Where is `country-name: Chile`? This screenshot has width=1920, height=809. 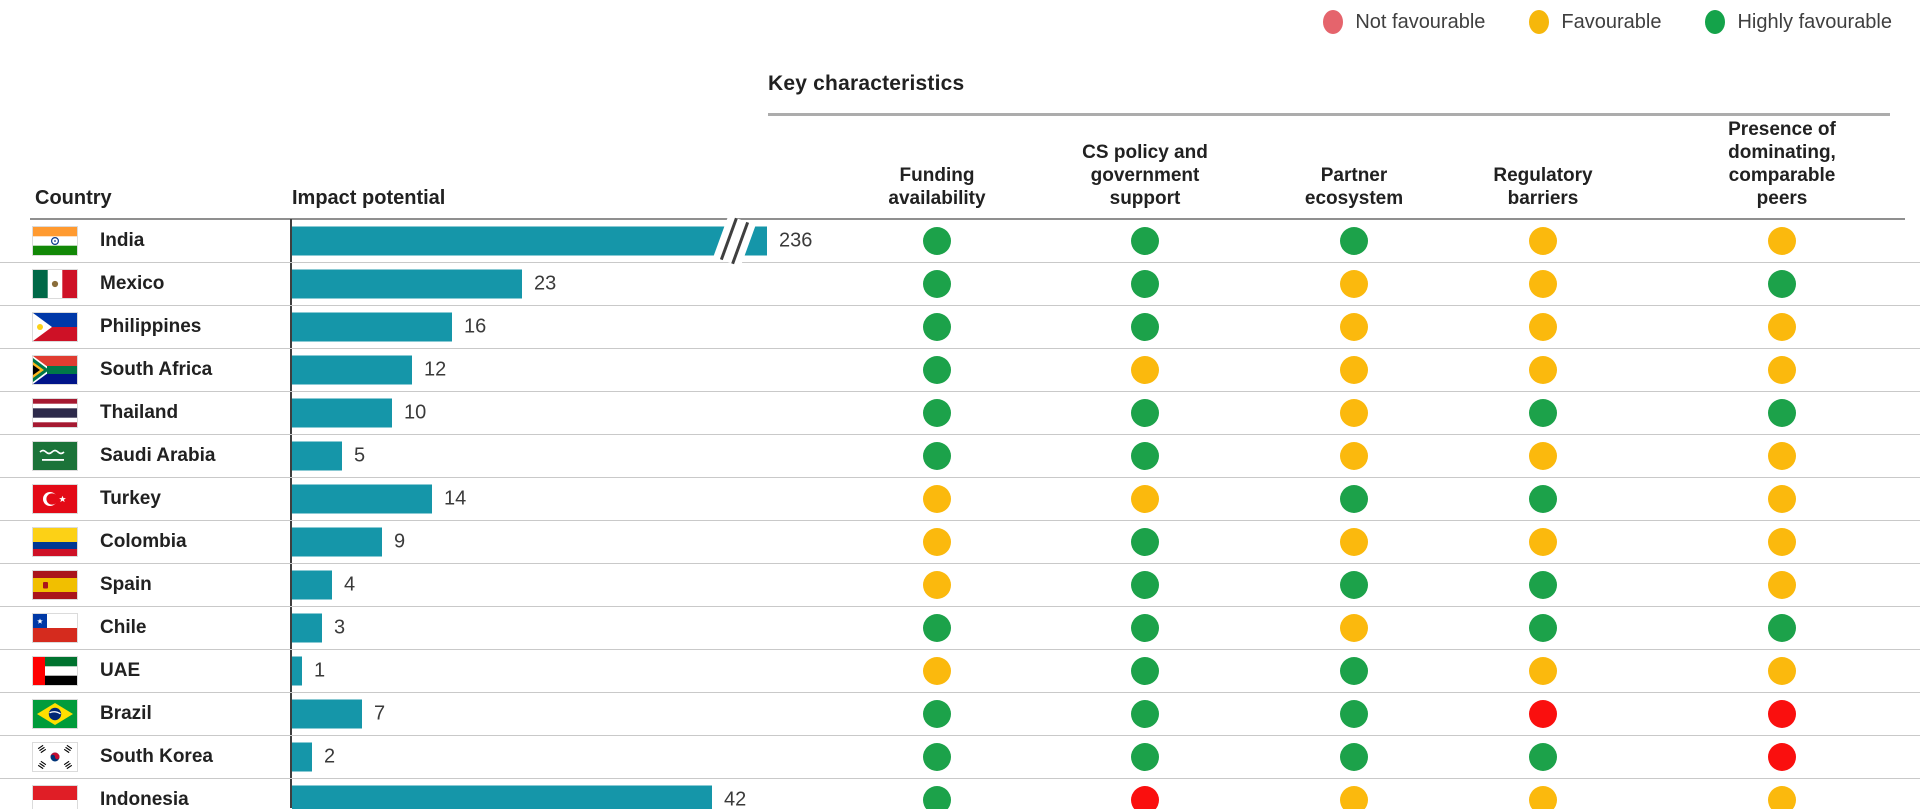 country-name: Chile is located at coordinates (123, 627).